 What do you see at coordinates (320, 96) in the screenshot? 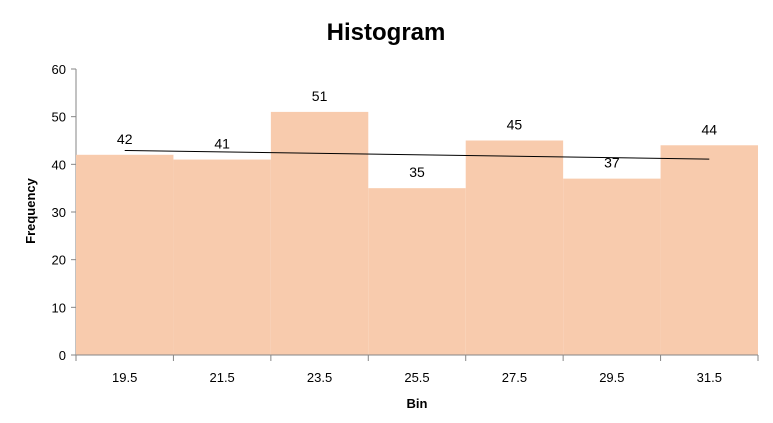
I see `data-label: 51` at bounding box center [320, 96].